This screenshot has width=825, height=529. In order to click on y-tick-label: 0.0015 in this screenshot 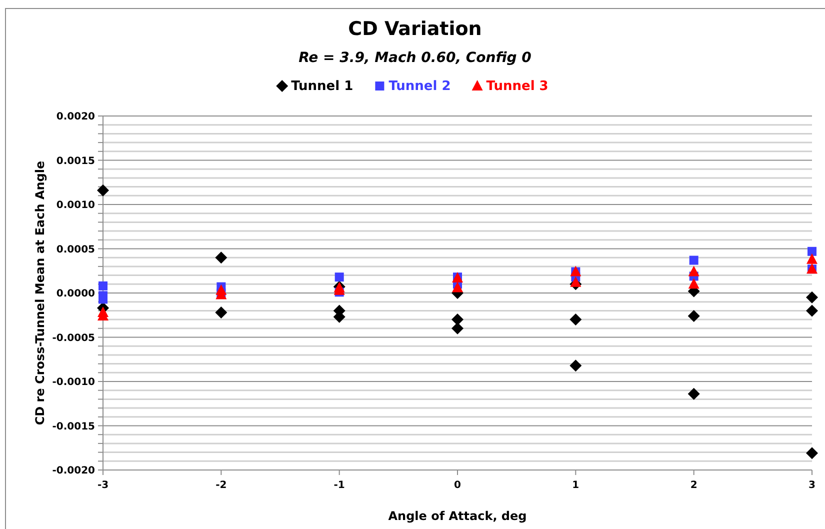, I will do `click(76, 161)`.